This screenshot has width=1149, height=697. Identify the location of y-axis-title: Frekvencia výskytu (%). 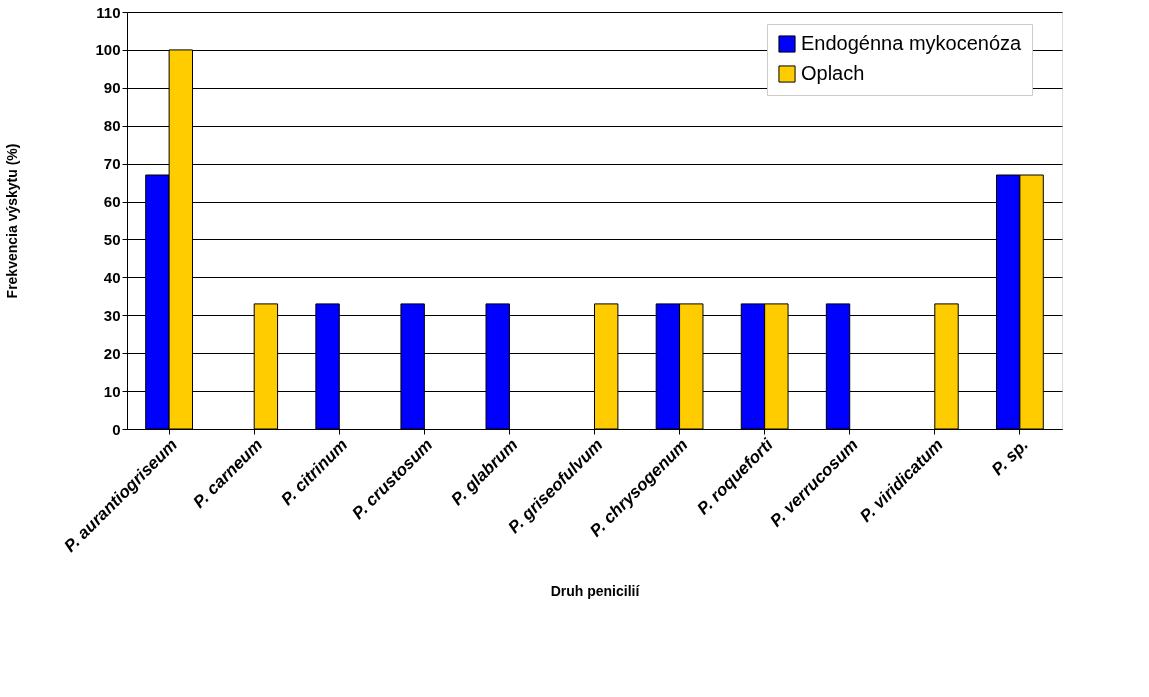
(12, 221).